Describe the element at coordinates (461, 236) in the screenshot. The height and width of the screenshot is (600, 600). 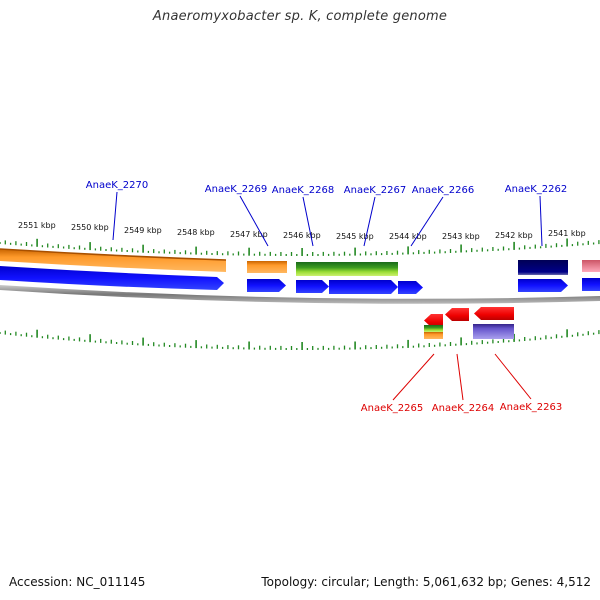
I see `kbp-label: 2543 kbp` at that location.